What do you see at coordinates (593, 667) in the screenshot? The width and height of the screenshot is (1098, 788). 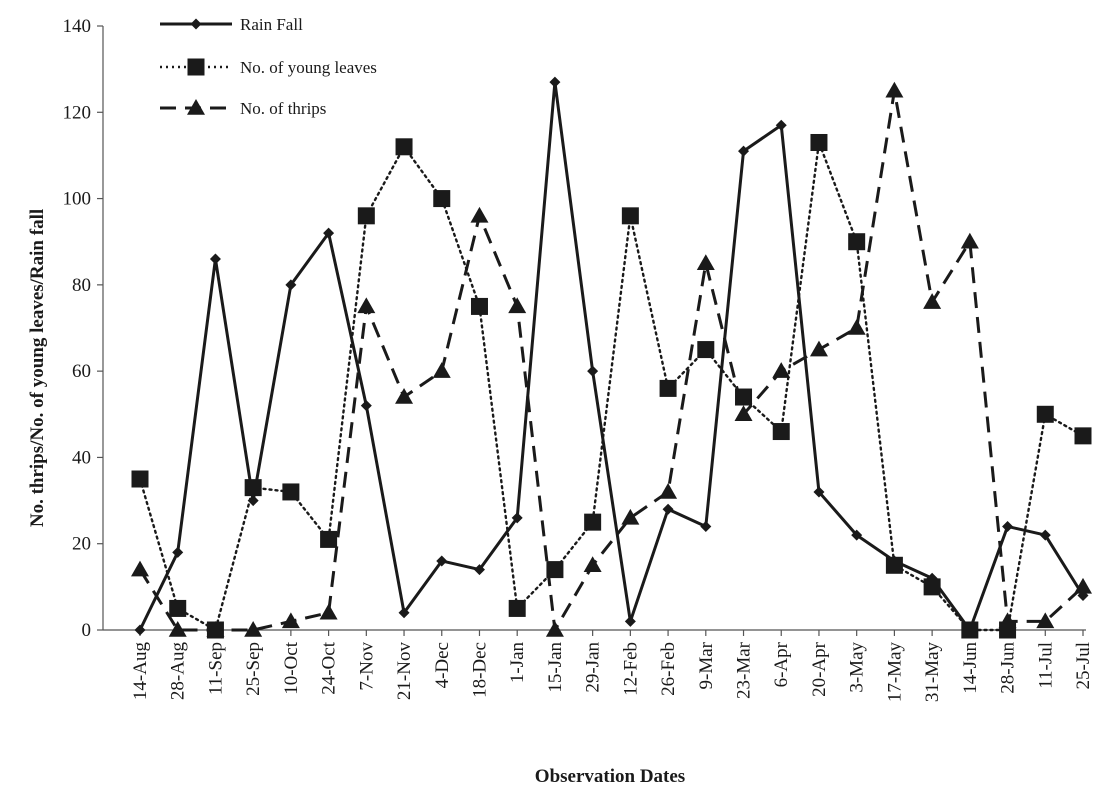 I see `x-tick-label: 29-Jan` at bounding box center [593, 667].